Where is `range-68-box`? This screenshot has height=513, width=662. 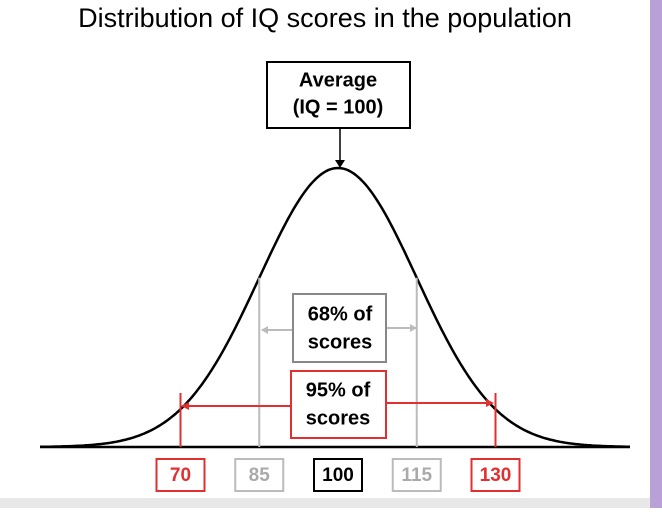 range-68-box is located at coordinates (339, 328).